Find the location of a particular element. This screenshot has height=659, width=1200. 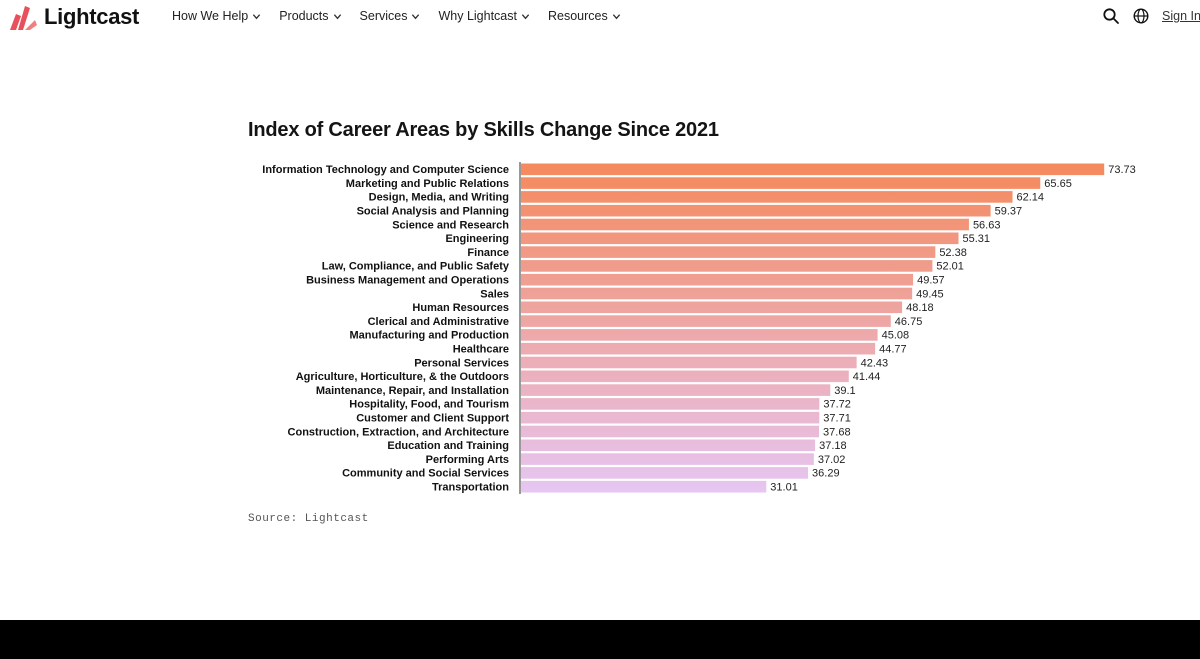

category-label: Business Management and Operations is located at coordinates (407, 281).